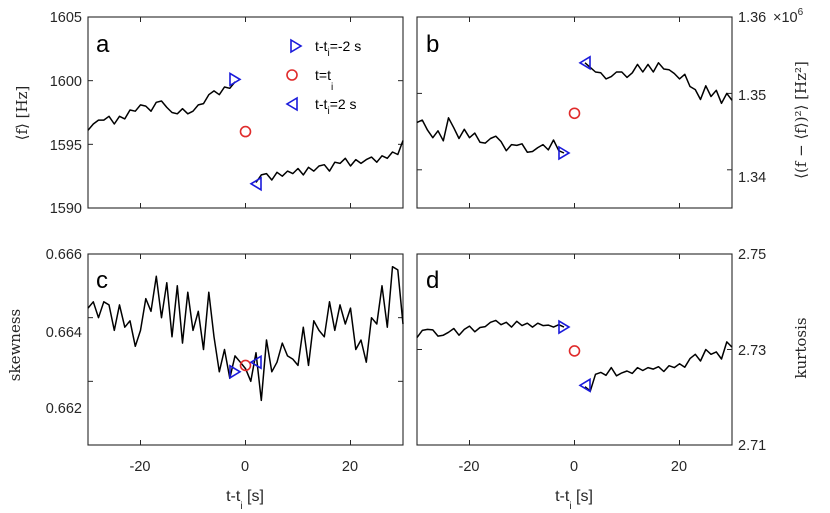 Image resolution: width=830 pixels, height=513 pixels. Describe the element at coordinates (15, 345) in the screenshot. I see `panel-c-ylabel: skewness` at that location.